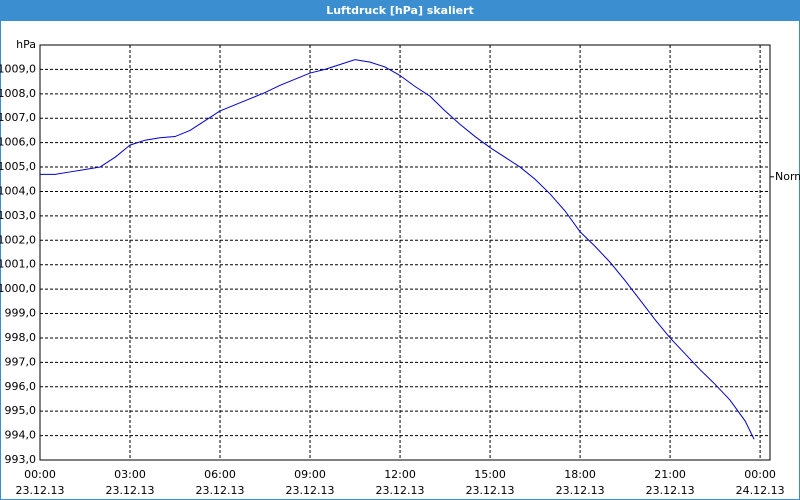 The height and width of the screenshot is (500, 800). I want to click on x-tick-label: 12:00, so click(400, 474).